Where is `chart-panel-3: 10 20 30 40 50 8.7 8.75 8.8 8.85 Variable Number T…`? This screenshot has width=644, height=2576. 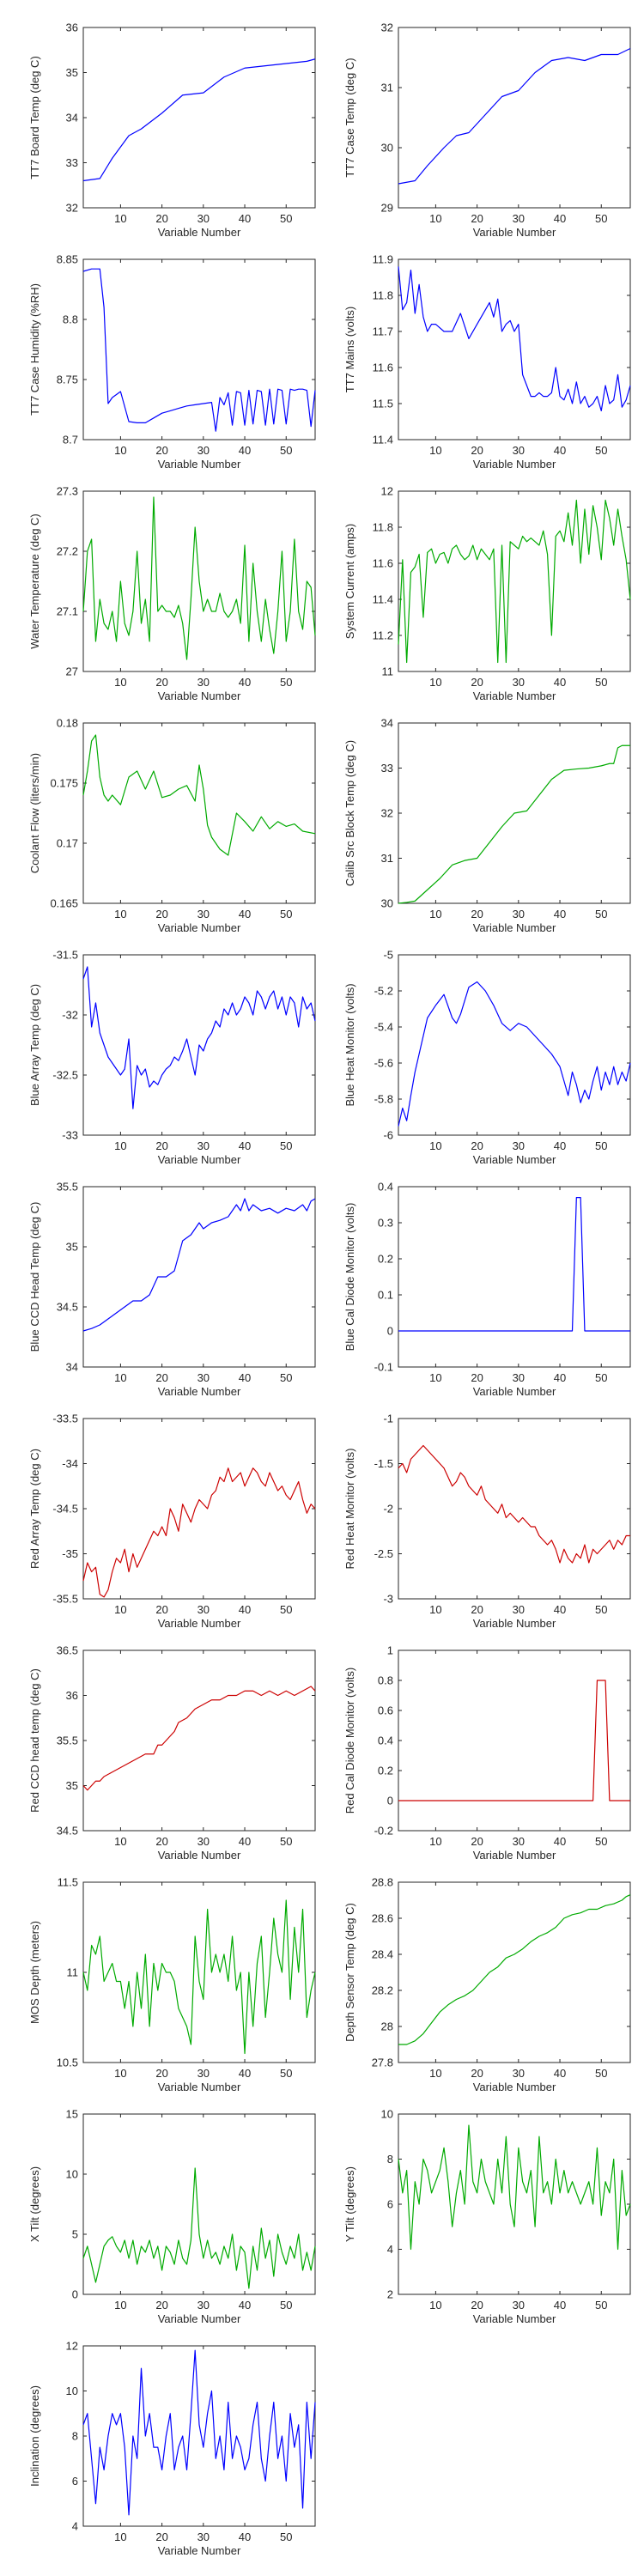 chart-panel-3: 10 20 30 40 50 8.7 8.75 8.8 8.85 Variable Number T… is located at coordinates (172, 362).